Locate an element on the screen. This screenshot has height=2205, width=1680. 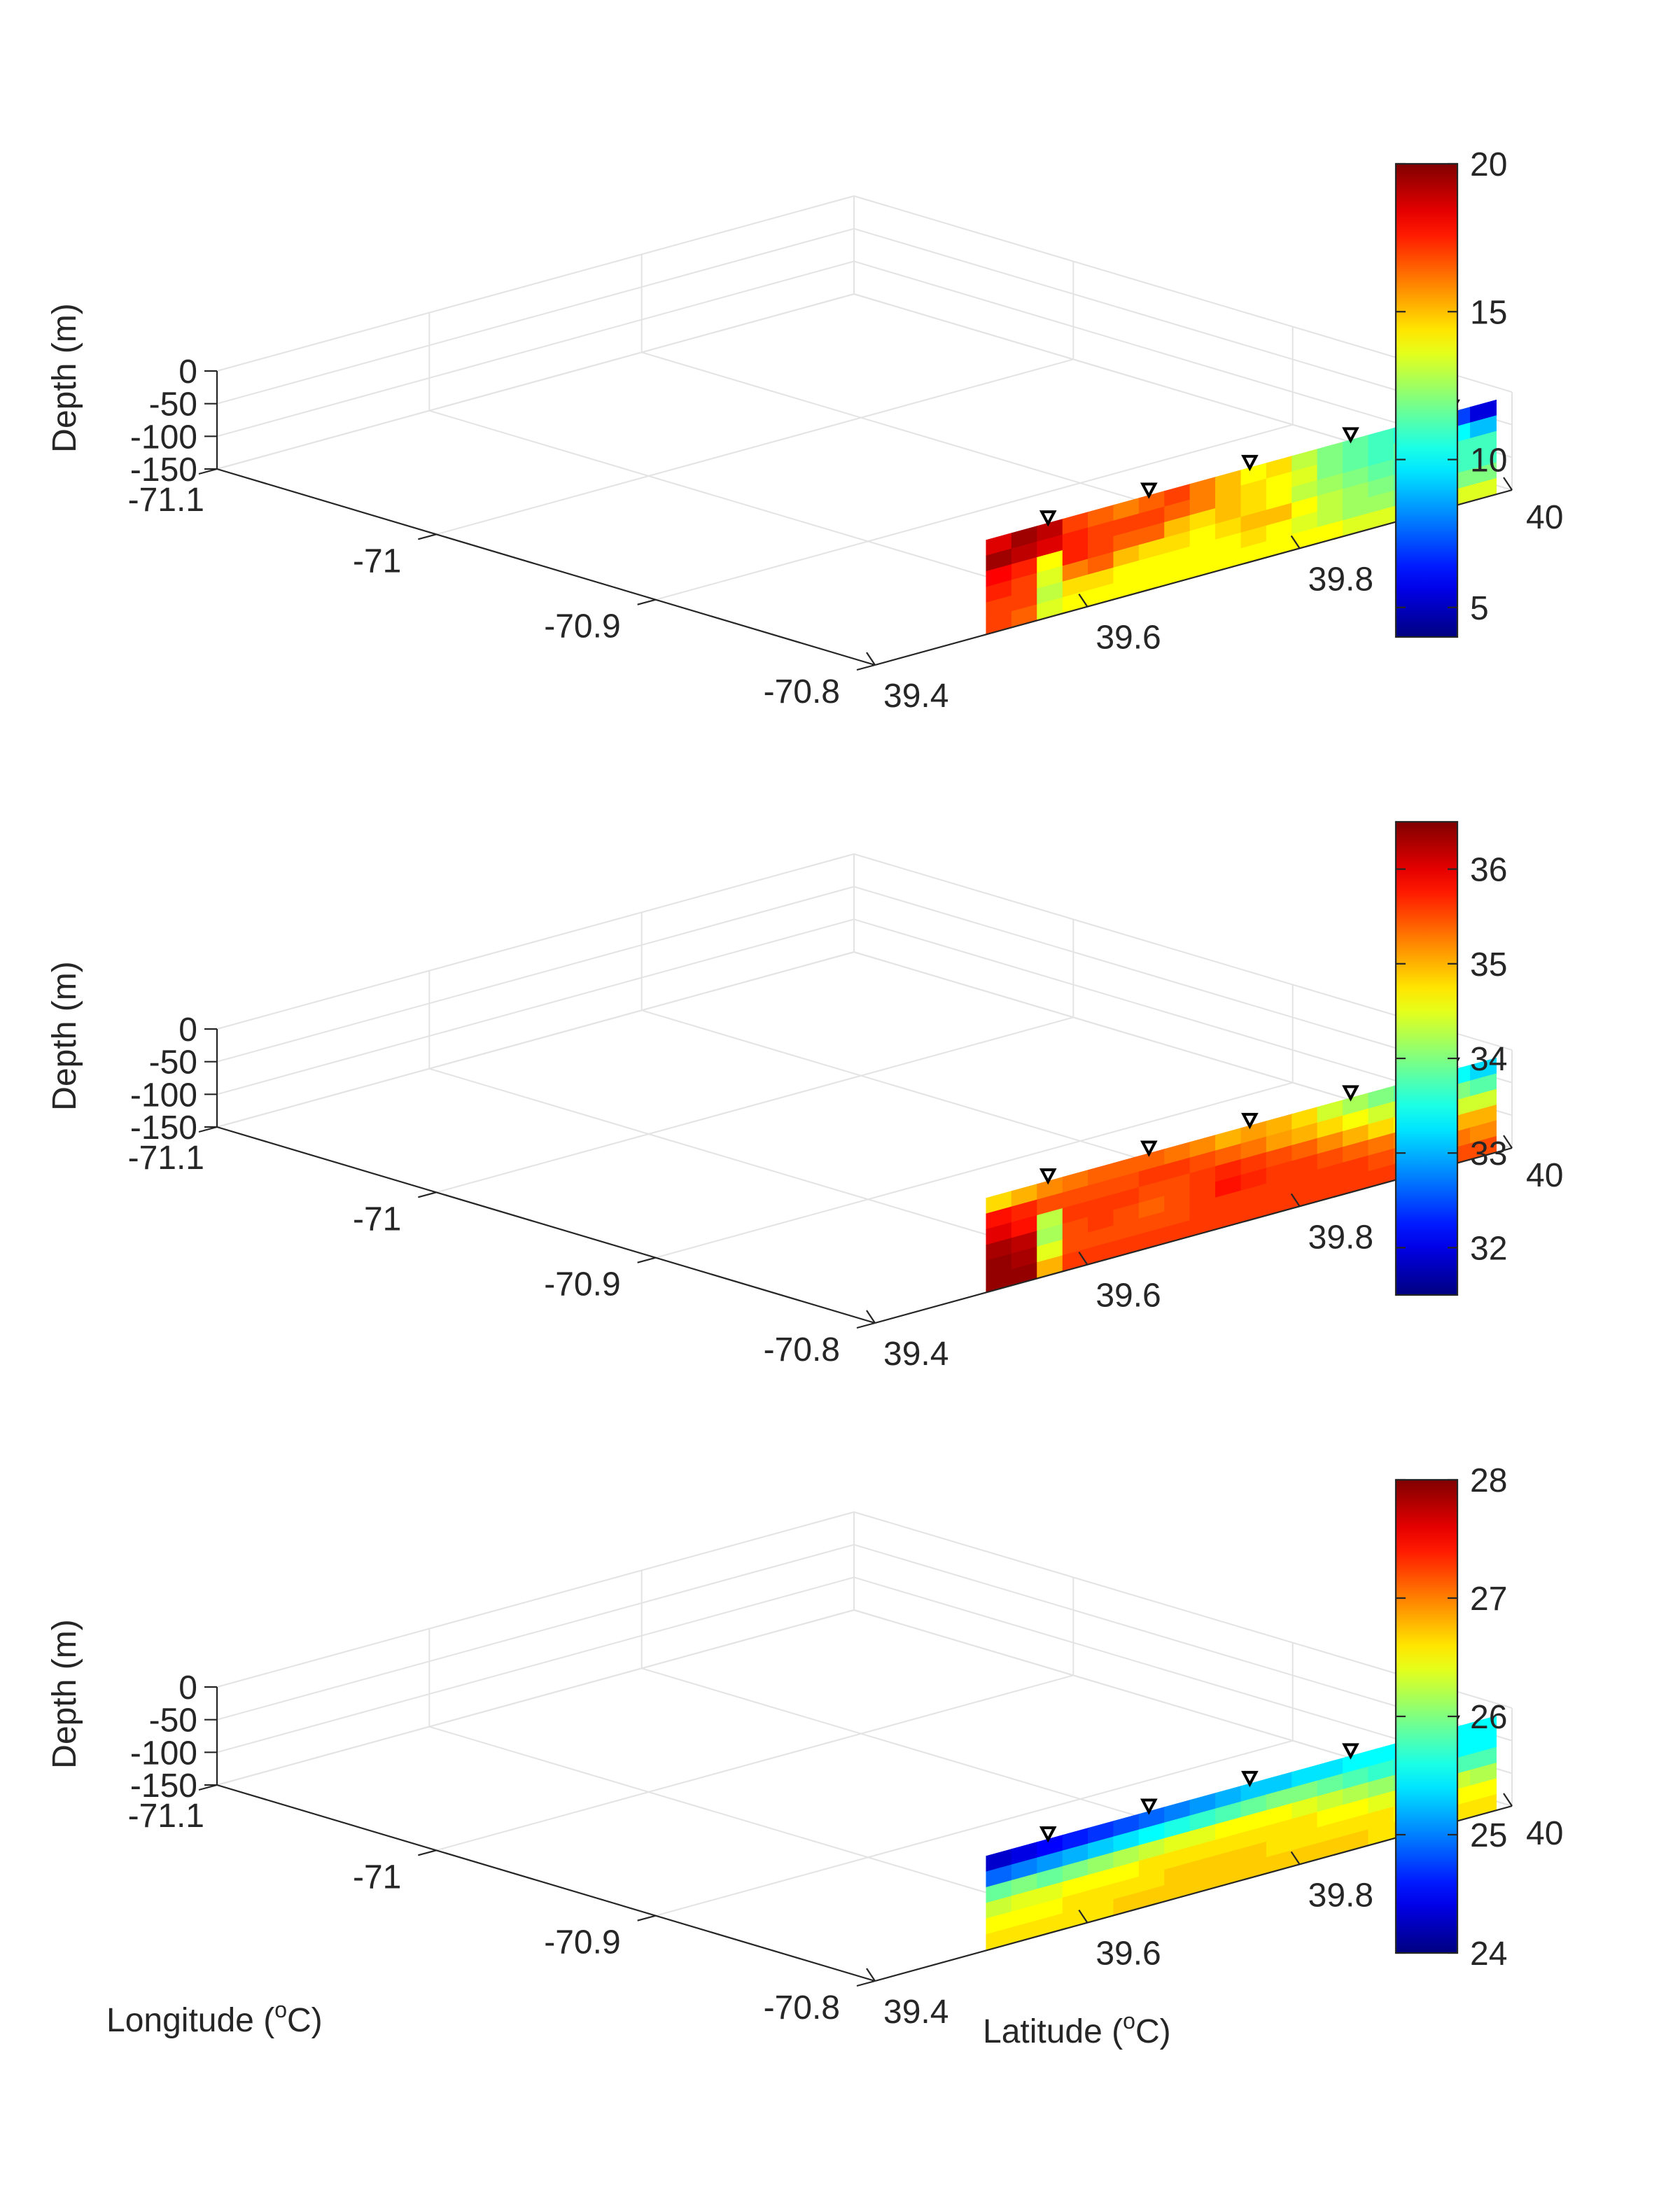
colorbar-tick-label: 20 is located at coordinates (1488, 164).